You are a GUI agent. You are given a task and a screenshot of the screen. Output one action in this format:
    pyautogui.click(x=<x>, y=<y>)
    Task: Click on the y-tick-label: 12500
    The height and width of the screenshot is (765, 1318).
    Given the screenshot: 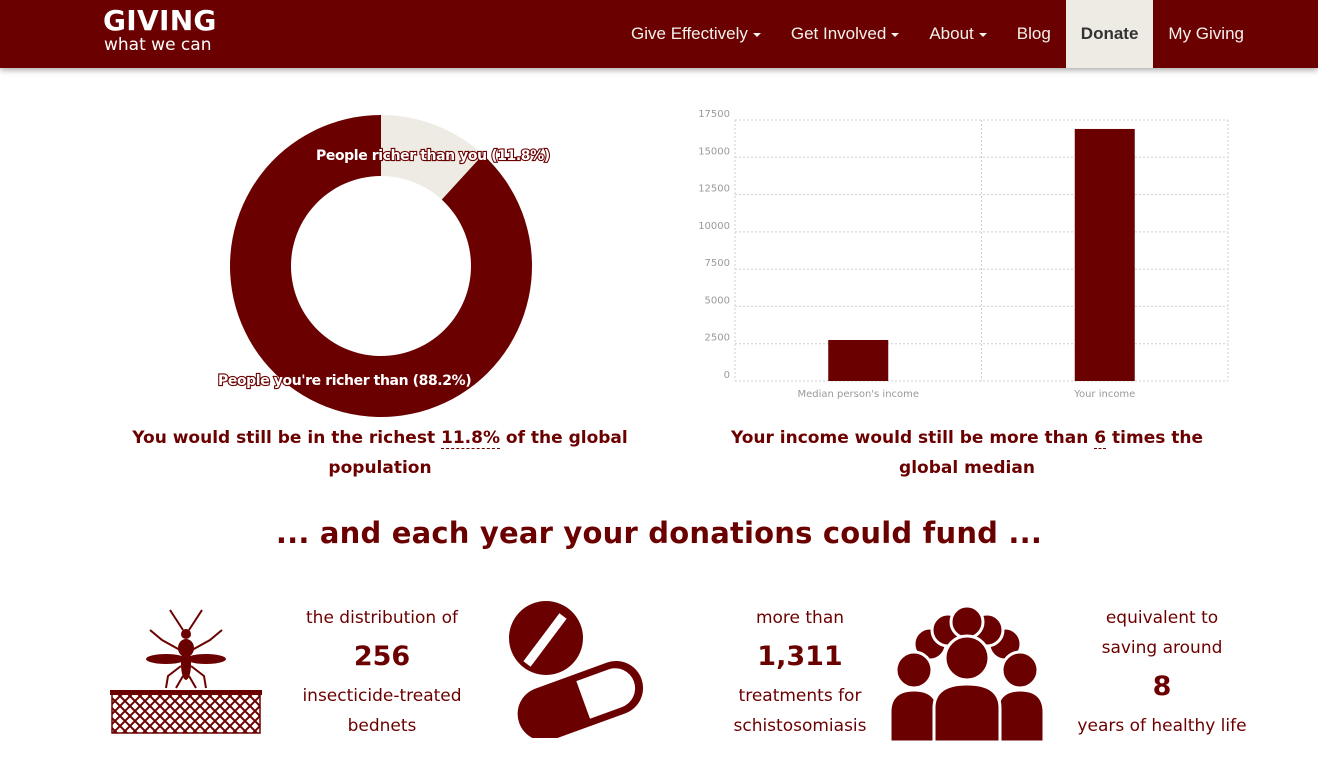 What is the action you would take?
    pyautogui.click(x=714, y=189)
    